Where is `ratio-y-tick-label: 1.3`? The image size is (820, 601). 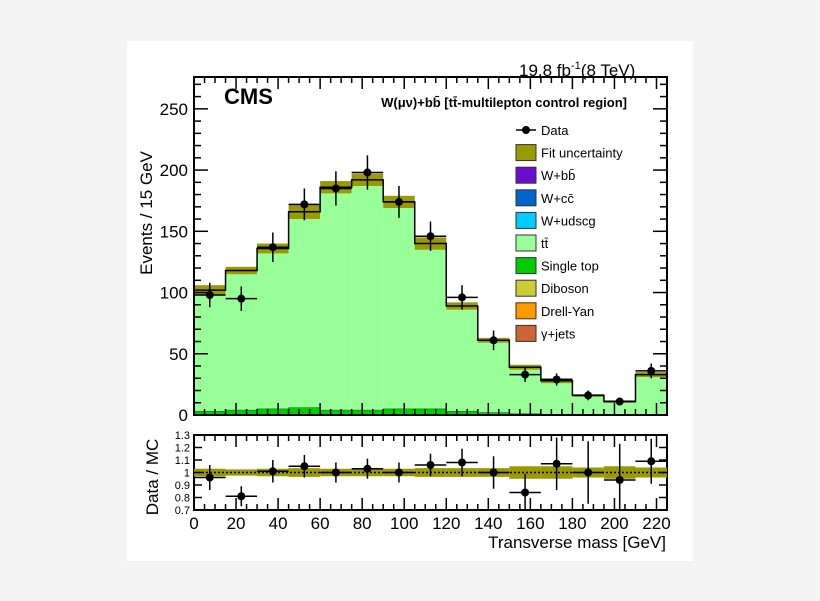 ratio-y-tick-label: 1.3 is located at coordinates (182, 436).